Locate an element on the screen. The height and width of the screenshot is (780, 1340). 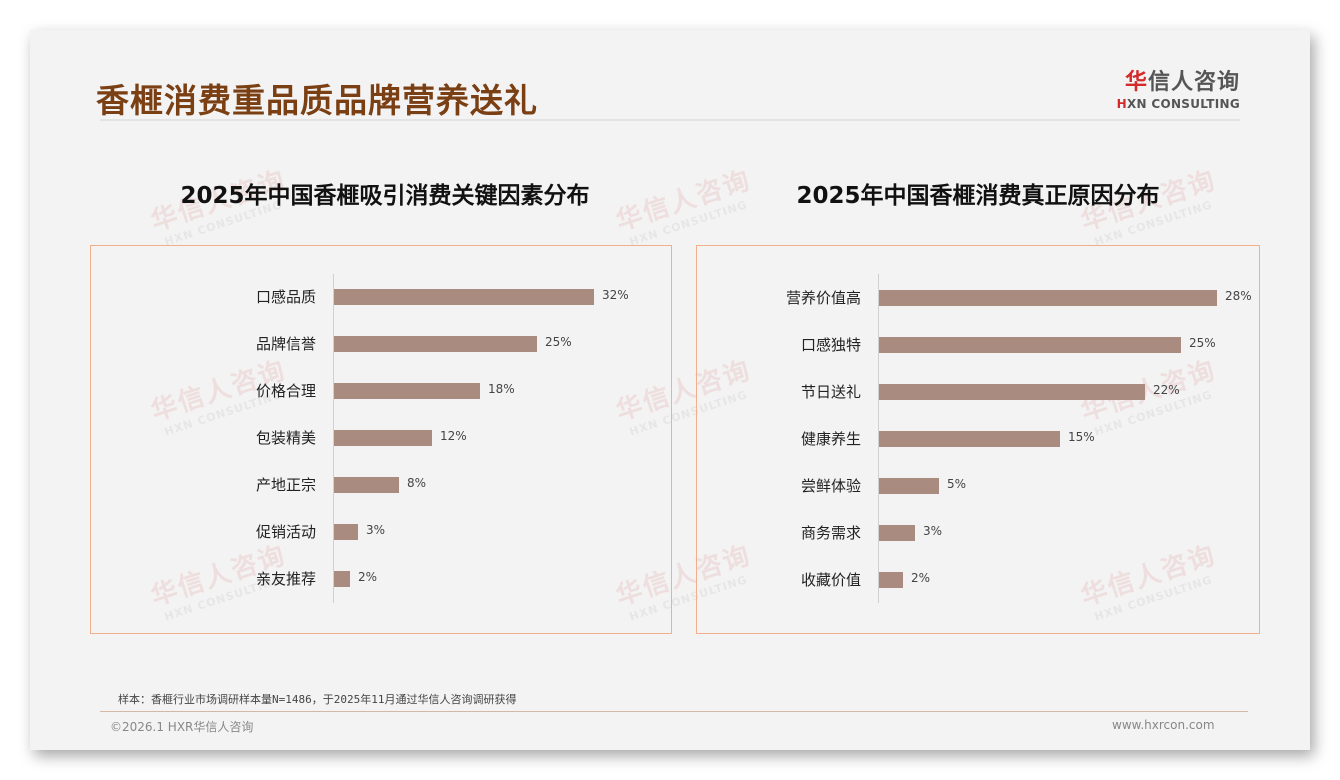
bar-row: 健康养生 15% is located at coordinates (978, 439).